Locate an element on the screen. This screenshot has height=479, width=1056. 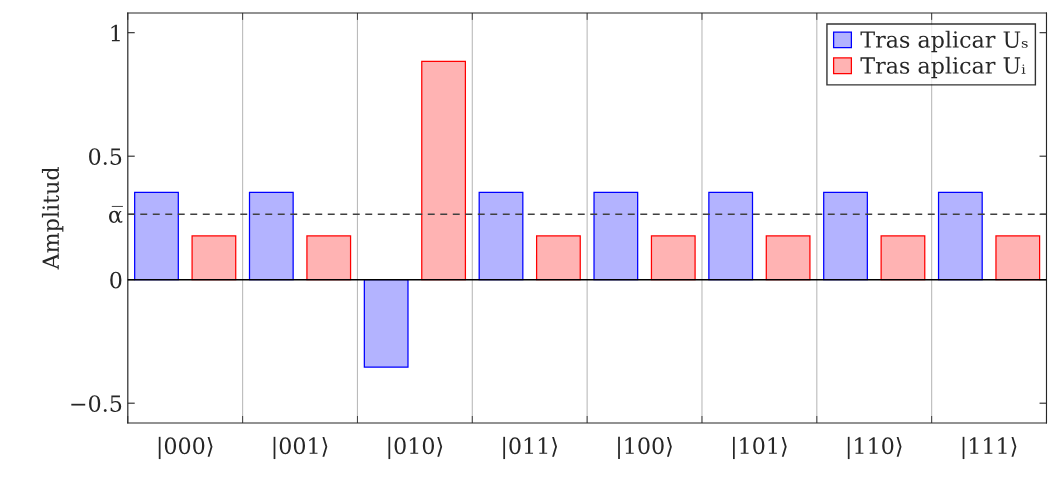
x-tick-label: |011⟩ is located at coordinates (530, 448).